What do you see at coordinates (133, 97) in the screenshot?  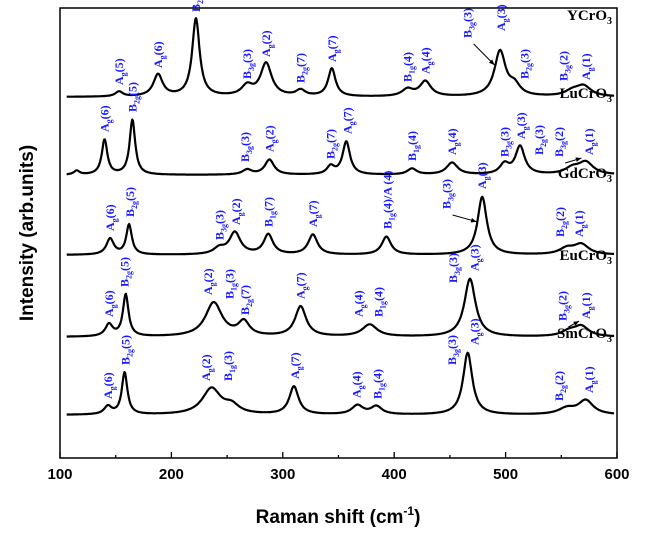 I see `peak-label-1-1: B2g(5)` at bounding box center [133, 97].